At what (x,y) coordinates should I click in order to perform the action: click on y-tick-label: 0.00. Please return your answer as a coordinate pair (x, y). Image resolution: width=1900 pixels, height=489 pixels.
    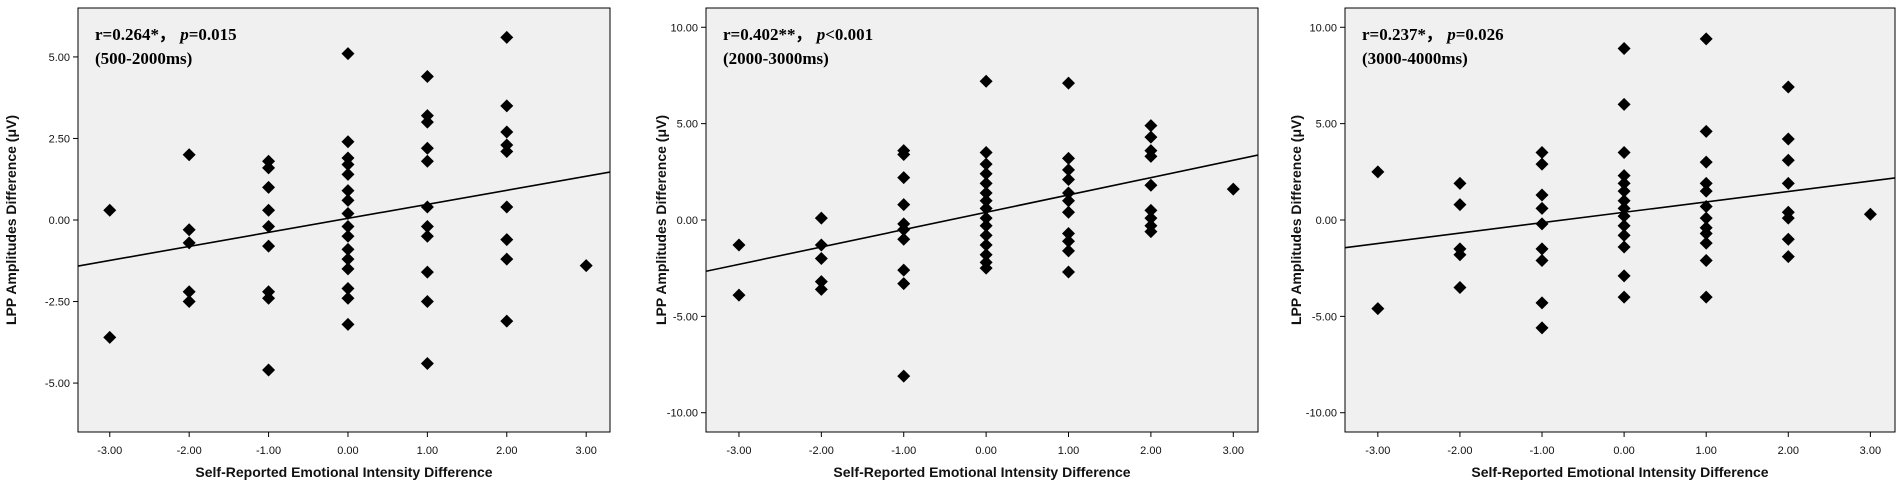
    Looking at the image, I should click on (687, 221).